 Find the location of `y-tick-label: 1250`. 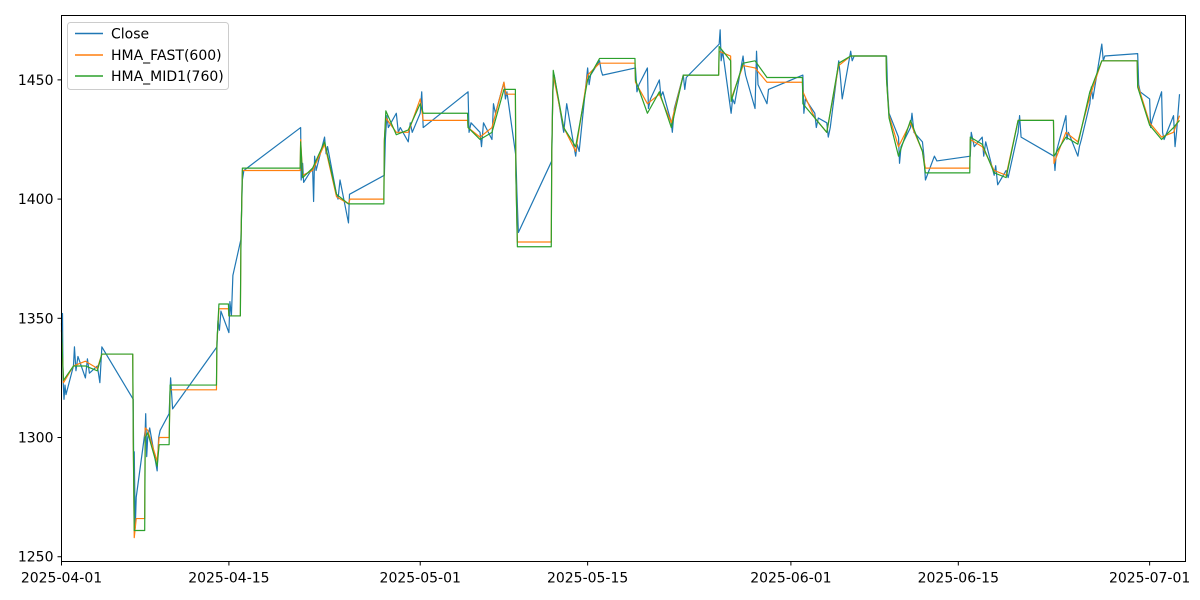

y-tick-label: 1250 is located at coordinates (36, 558).